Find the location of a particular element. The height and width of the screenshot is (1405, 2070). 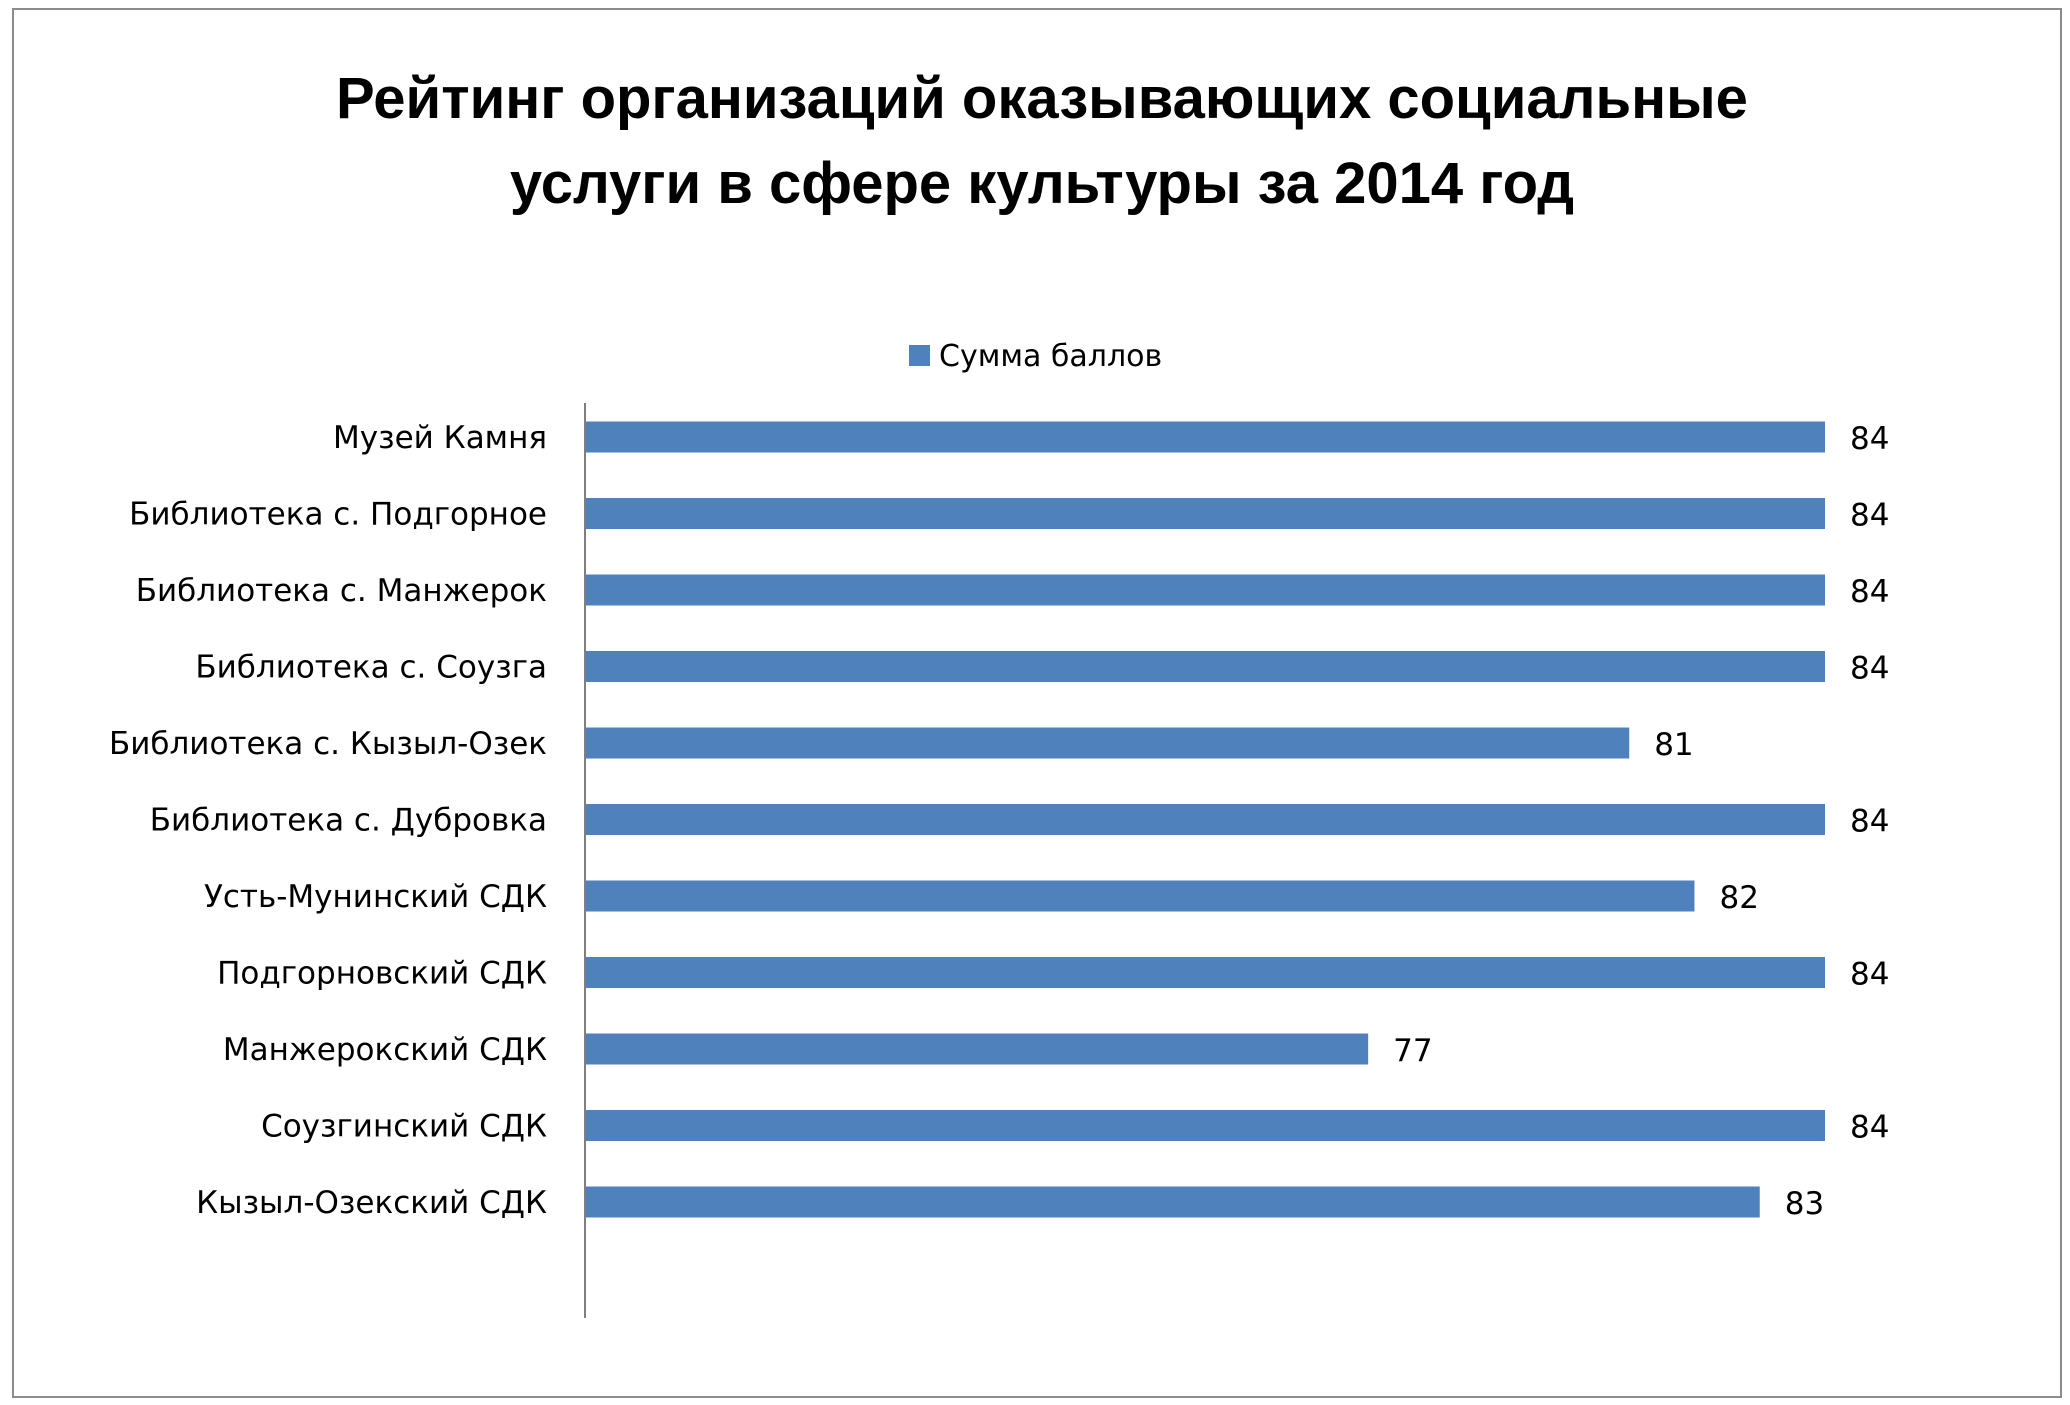

category-label: Кызыл-Озекский СДК is located at coordinates (371, 1203).